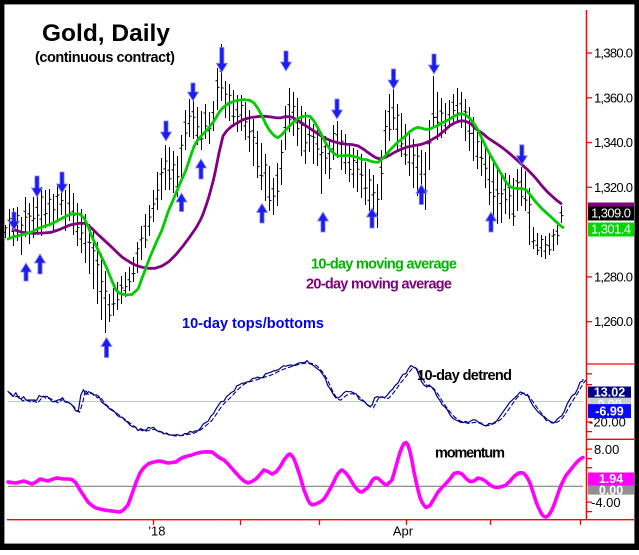 The height and width of the screenshot is (555, 639). What do you see at coordinates (611, 490) in the screenshot?
I see `svg-text: 0.00` at bounding box center [611, 490].